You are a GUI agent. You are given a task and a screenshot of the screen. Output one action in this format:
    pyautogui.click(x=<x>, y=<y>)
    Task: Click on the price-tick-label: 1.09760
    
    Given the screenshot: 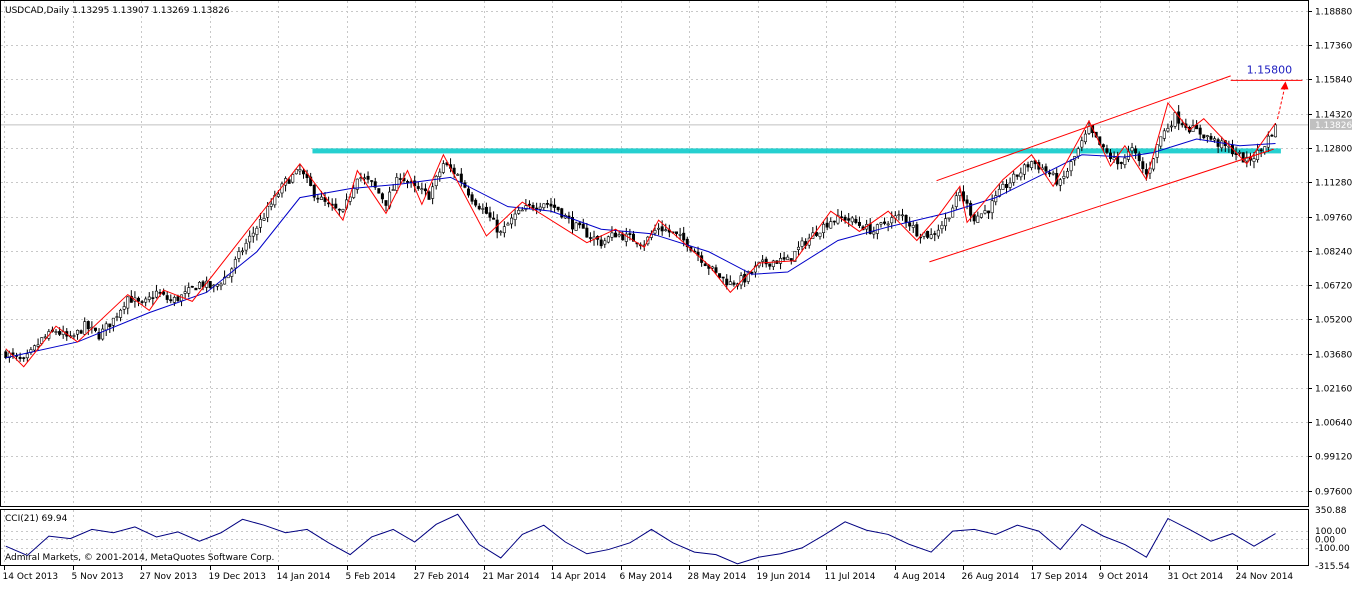 What is the action you would take?
    pyautogui.click(x=1333, y=219)
    